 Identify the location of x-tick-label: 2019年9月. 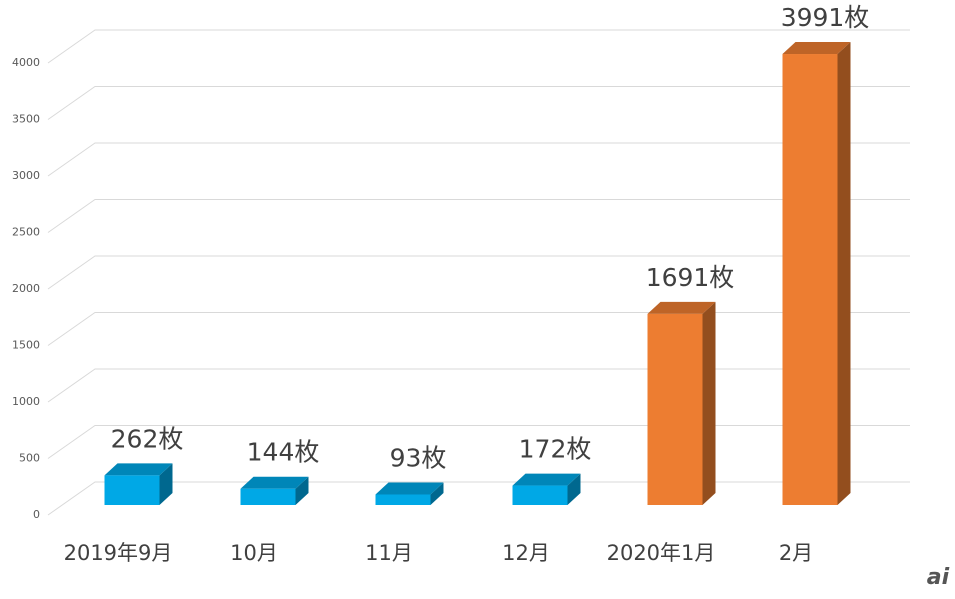
(118, 553).